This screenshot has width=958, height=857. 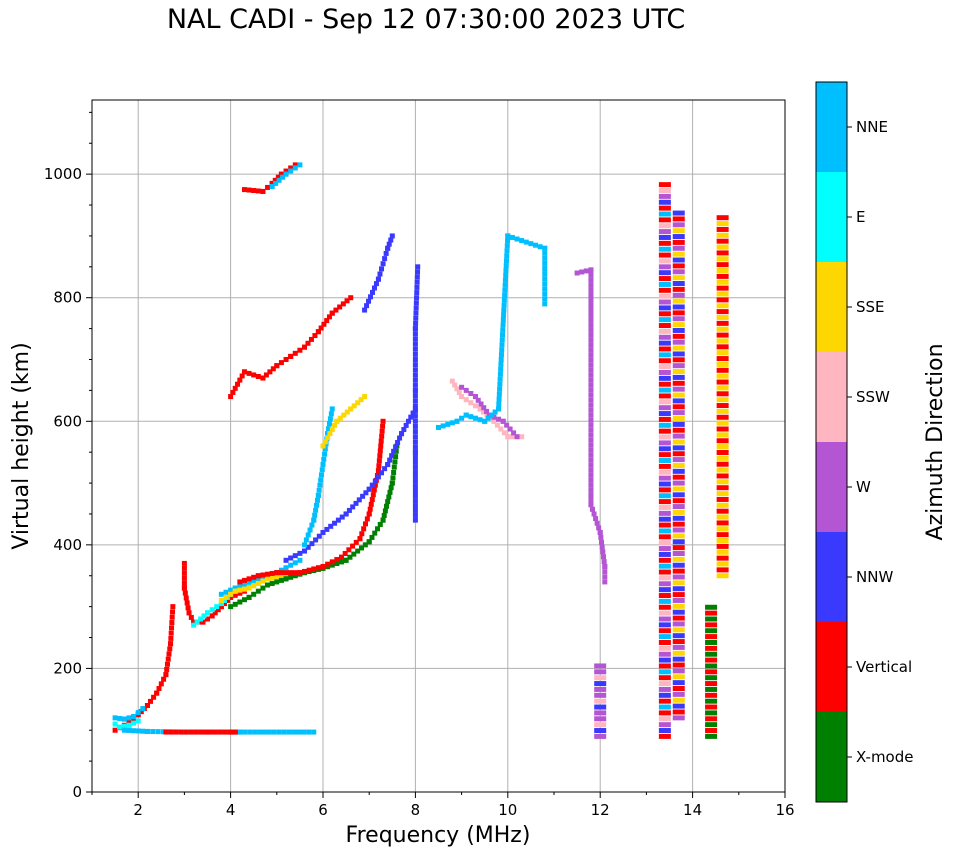 What do you see at coordinates (63, 174) in the screenshot?
I see `y-tick-label: 1000` at bounding box center [63, 174].